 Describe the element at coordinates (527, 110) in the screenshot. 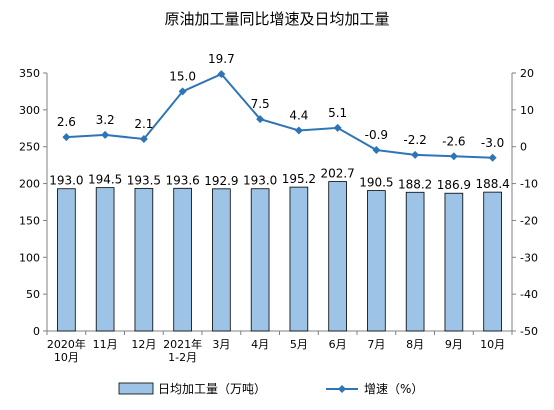

I see `right-tick-label: 10` at that location.